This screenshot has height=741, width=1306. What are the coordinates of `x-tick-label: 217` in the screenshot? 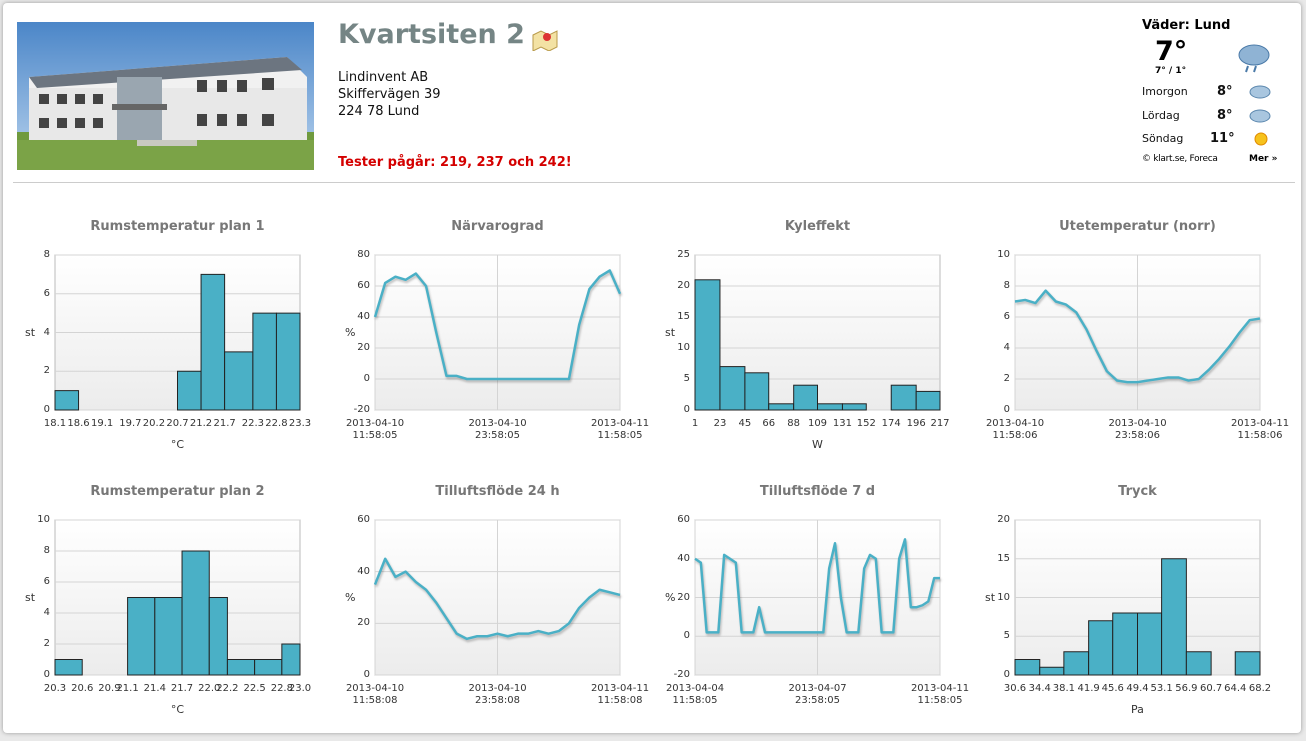 It's located at (940, 423).